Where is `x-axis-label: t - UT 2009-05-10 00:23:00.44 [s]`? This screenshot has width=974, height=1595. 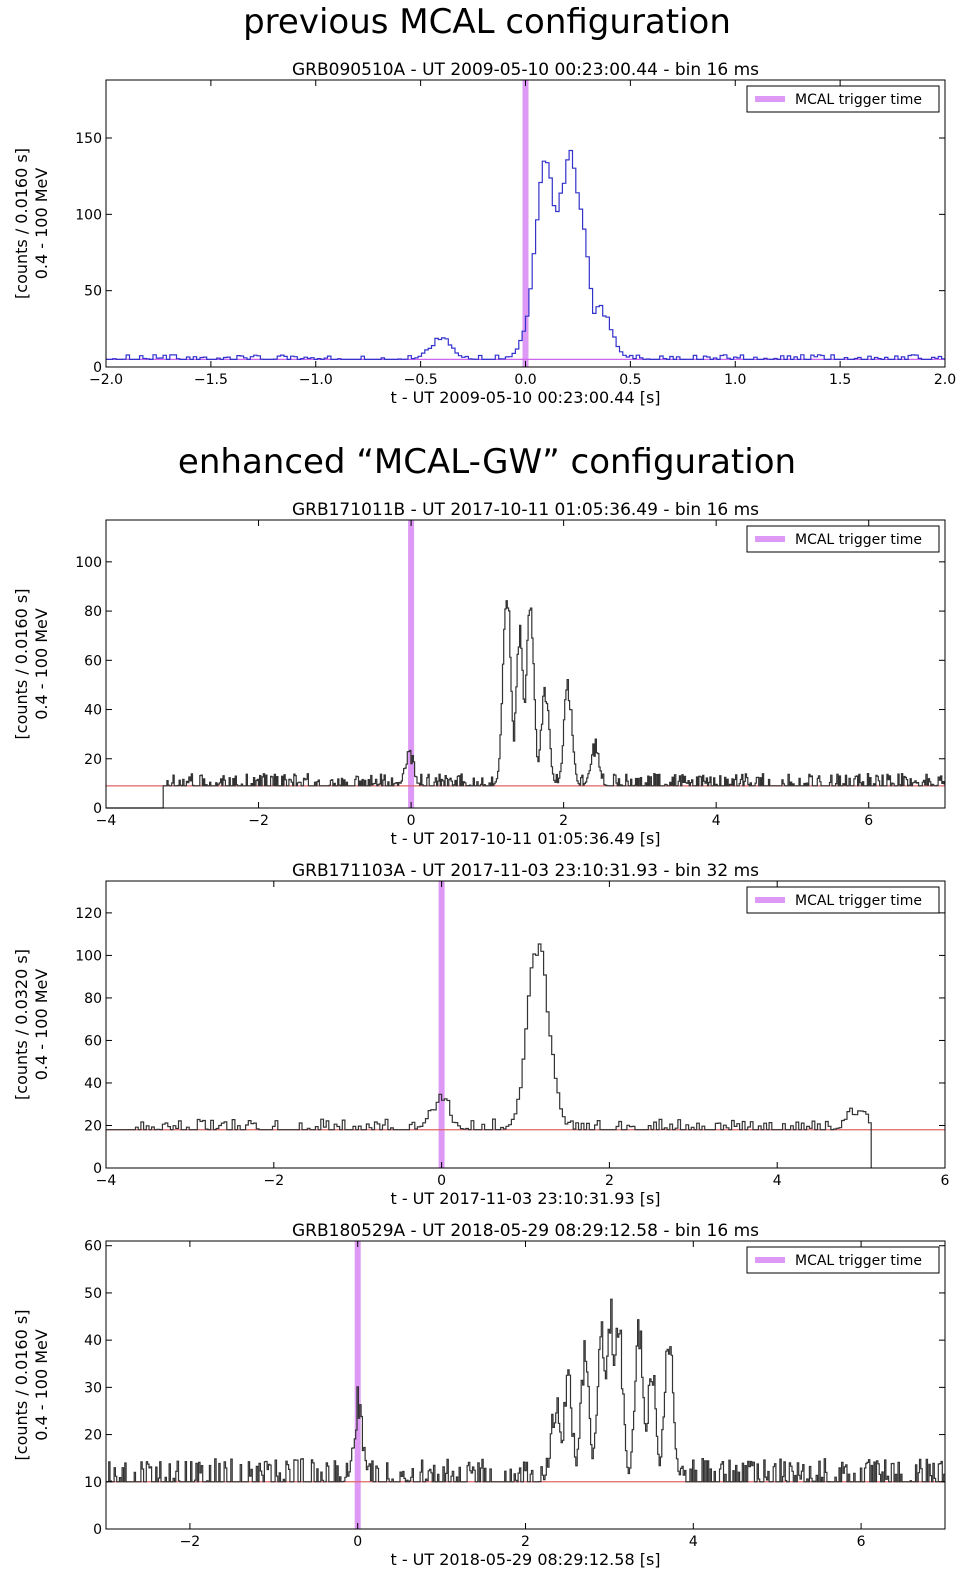
x-axis-label: t - UT 2009-05-10 00:23:00.44 [s] is located at coordinates (525, 397).